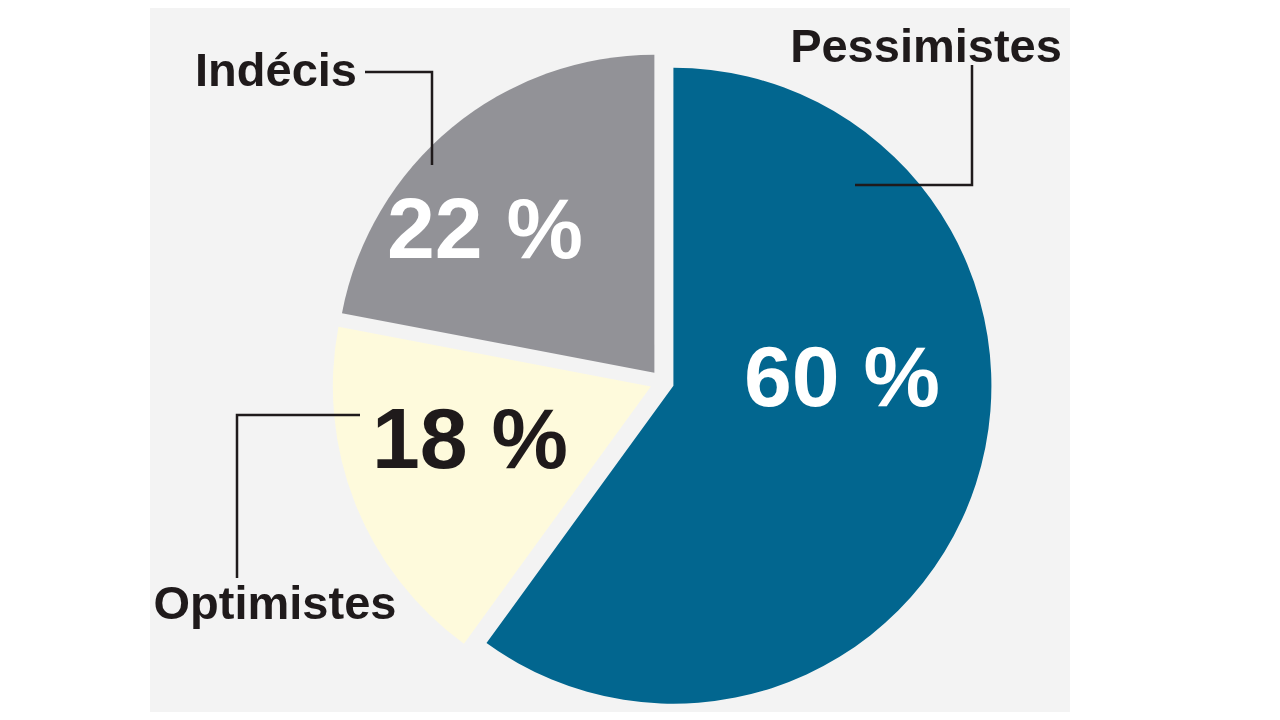  Describe the element at coordinates (470, 437) in the screenshot. I see `data-label: 18 %` at that location.